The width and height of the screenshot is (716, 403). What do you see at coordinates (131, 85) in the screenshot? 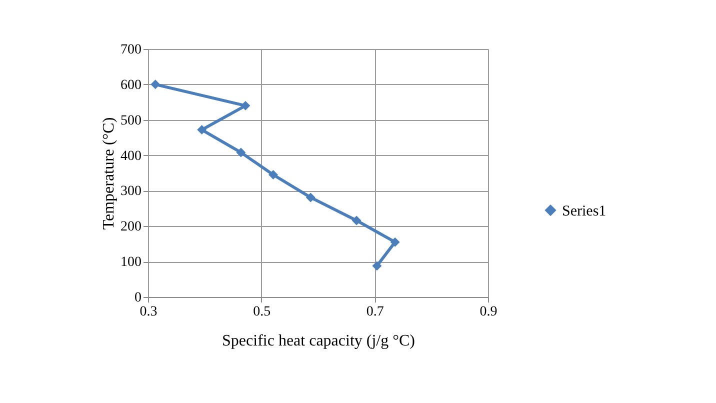
I see `y-tick-label: 600` at bounding box center [131, 85].